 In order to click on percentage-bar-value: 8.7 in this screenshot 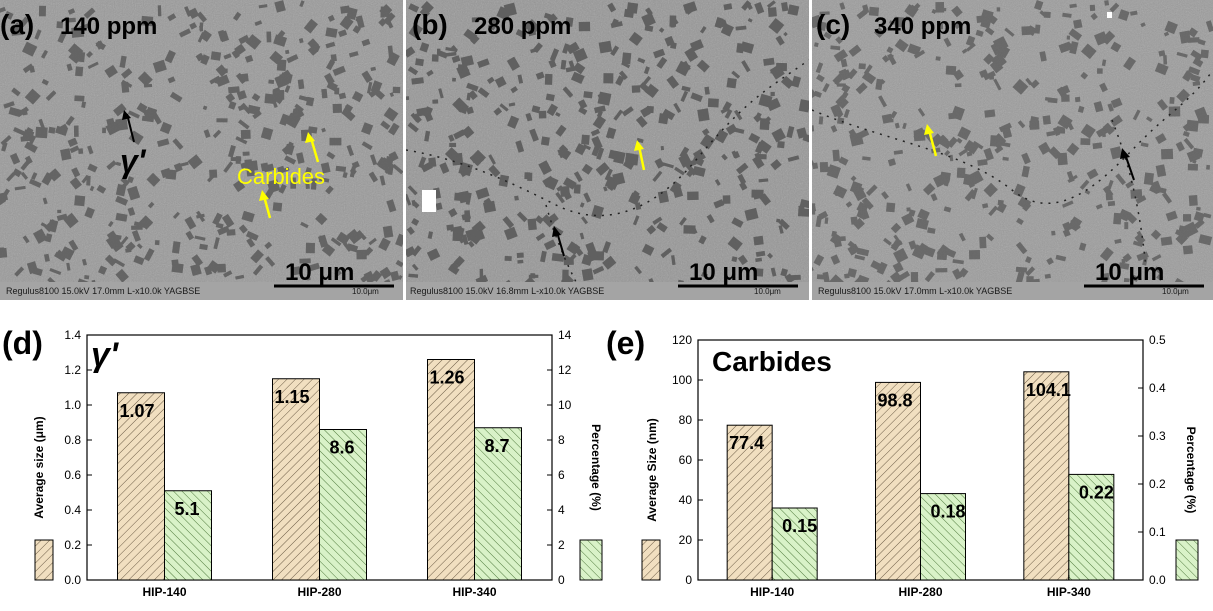, I will do `click(497, 446)`.